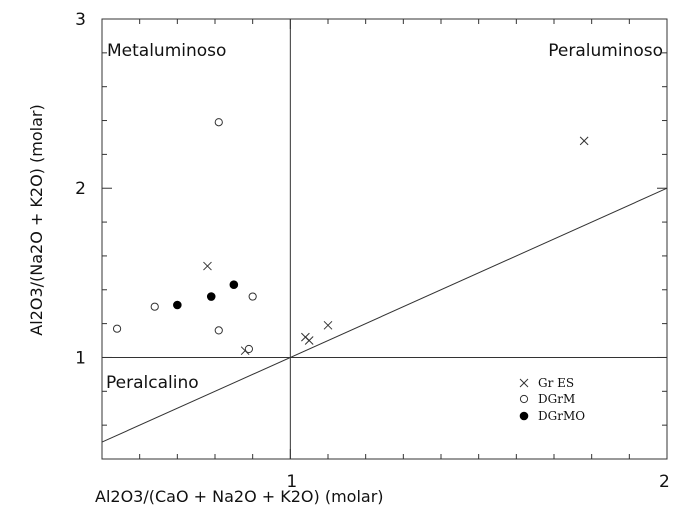 Image resolution: width=676 pixels, height=511 pixels. What do you see at coordinates (524, 399) in the screenshot?
I see `legend-marker-dgrm` at bounding box center [524, 399].